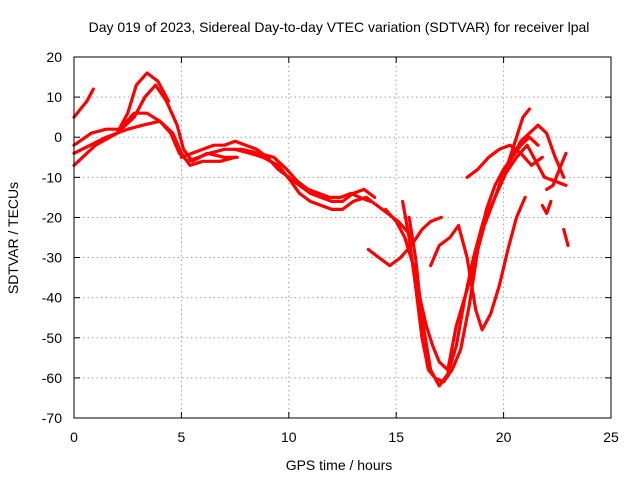 The image size is (640, 480). What do you see at coordinates (504, 437) in the screenshot?
I see `x-tick-label: 20` at bounding box center [504, 437].